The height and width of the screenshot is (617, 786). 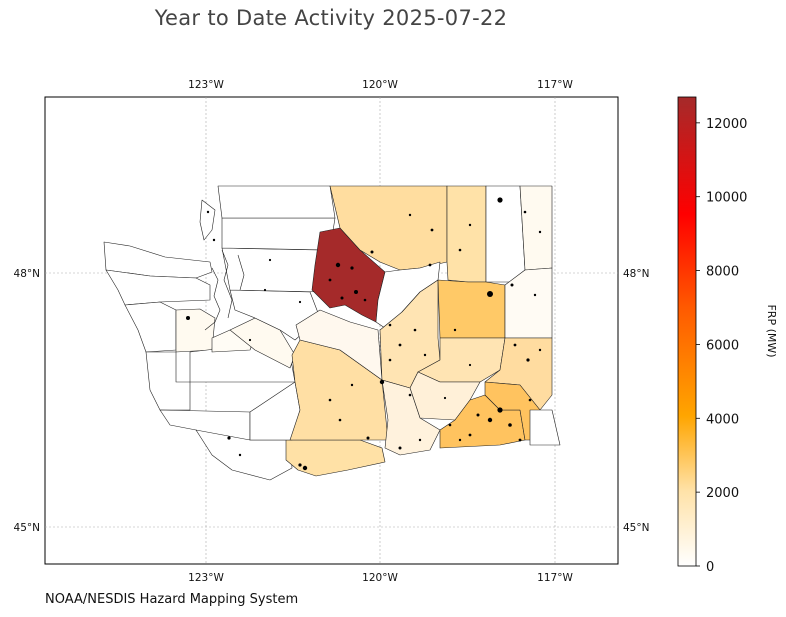 I want to click on county-stevens, so click(x=505, y=234).